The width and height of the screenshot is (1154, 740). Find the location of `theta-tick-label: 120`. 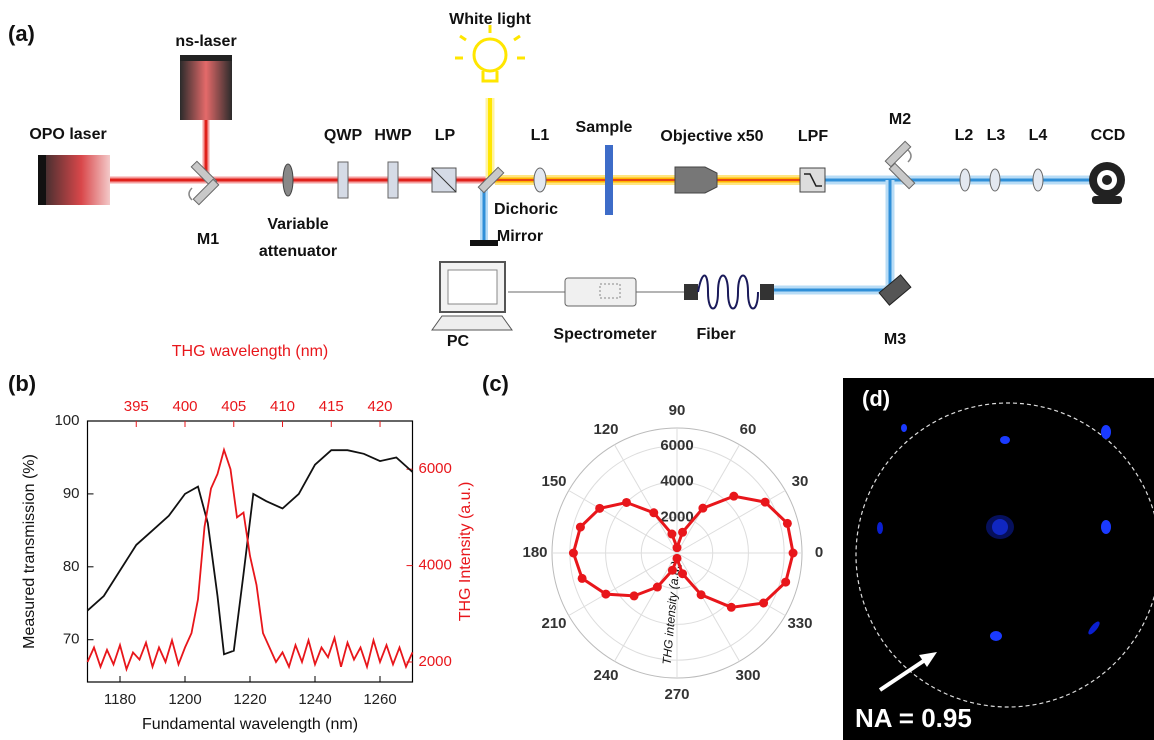

theta-tick-label: 120 is located at coordinates (605, 429).